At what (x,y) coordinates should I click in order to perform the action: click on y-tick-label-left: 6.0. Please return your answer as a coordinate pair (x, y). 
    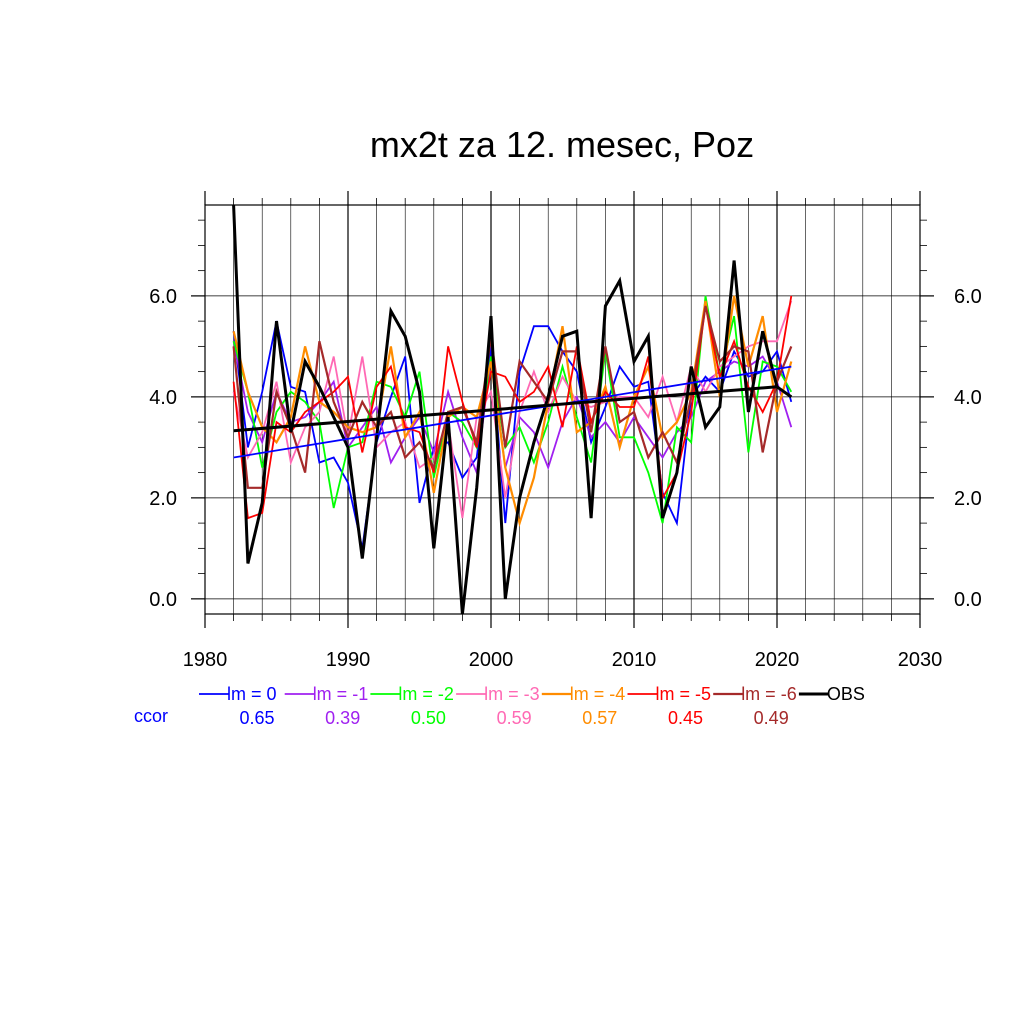
    Looking at the image, I should click on (163, 297).